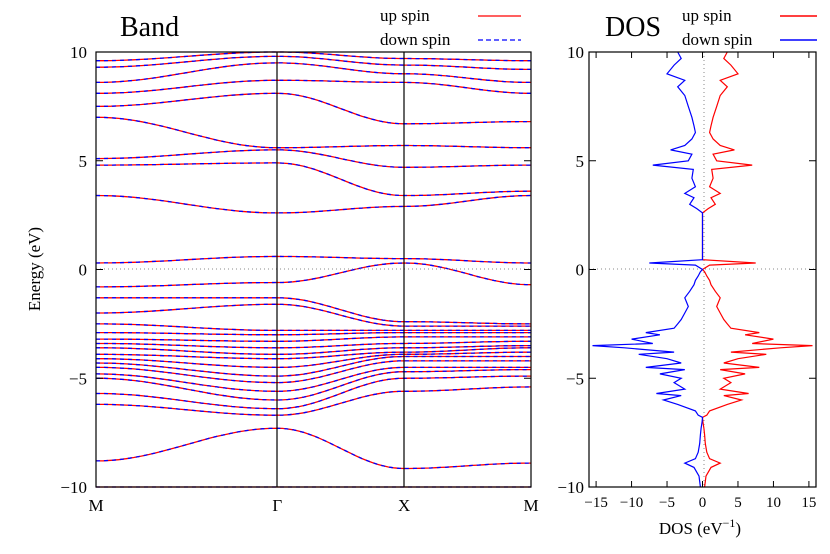 The width and height of the screenshot is (830, 554). Describe the element at coordinates (691, 528) in the screenshot. I see `dos-xlabel-main: DOS (eV` at that location.